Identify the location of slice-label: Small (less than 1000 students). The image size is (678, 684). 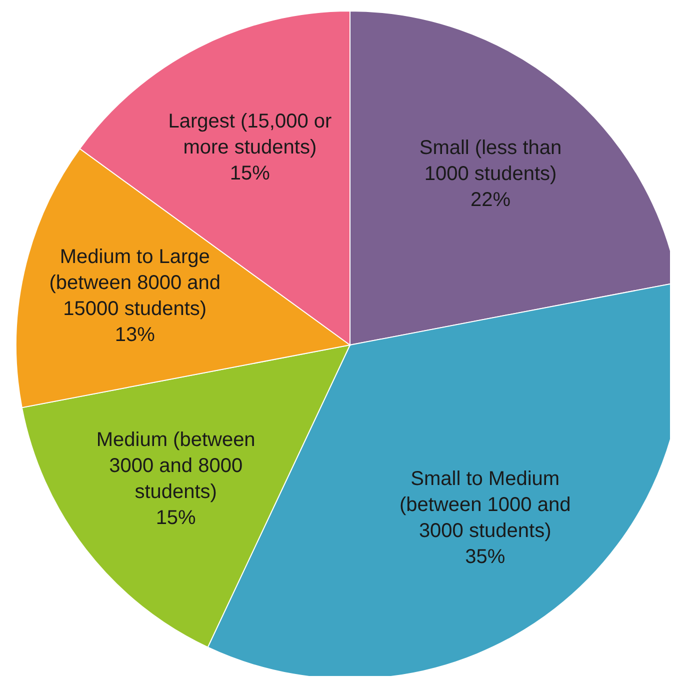
(490, 161).